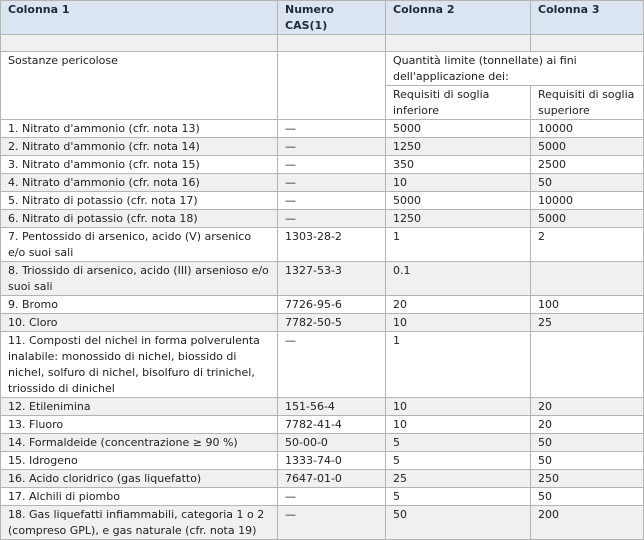  I want to click on substance-name-cell: 14. Formaldeide (concentrazione ≥ 90 %), so click(139, 442).